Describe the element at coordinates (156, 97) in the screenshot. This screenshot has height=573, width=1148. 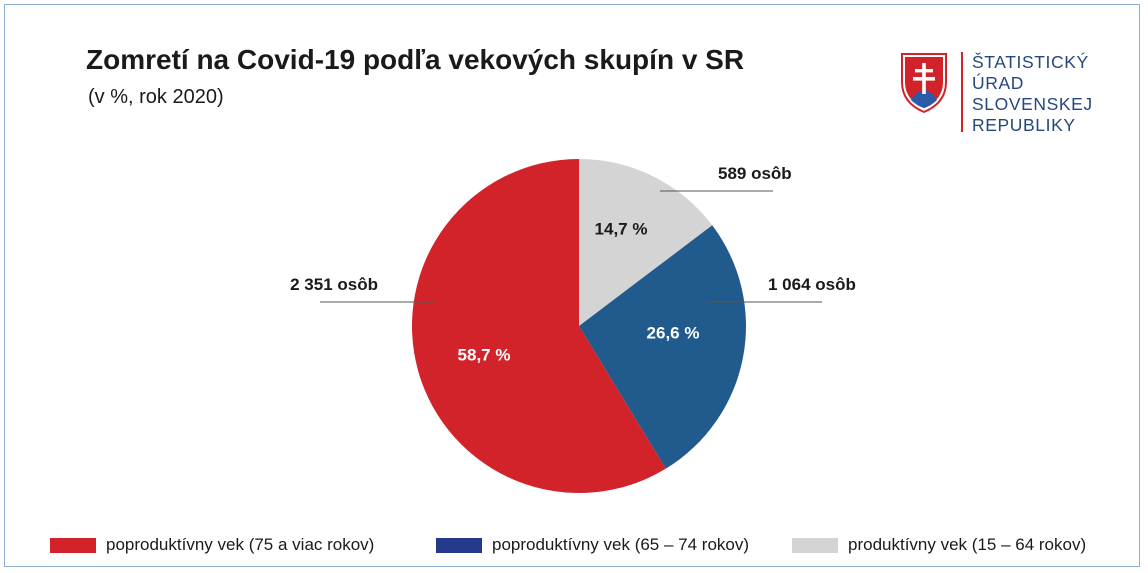
I see `chart-subtitle: (v %, rok 2020)` at that location.